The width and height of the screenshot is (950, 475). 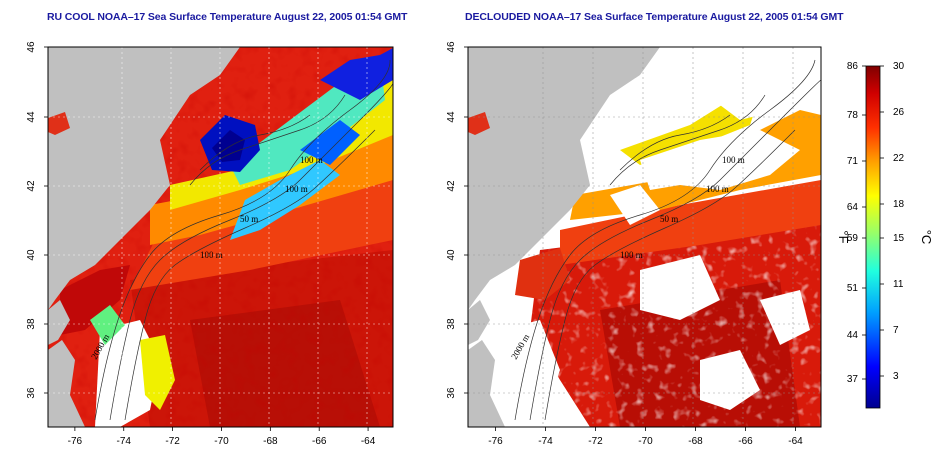 What do you see at coordinates (853, 379) in the screenshot?
I see `fahrenheit-tick-label: 37` at bounding box center [853, 379].